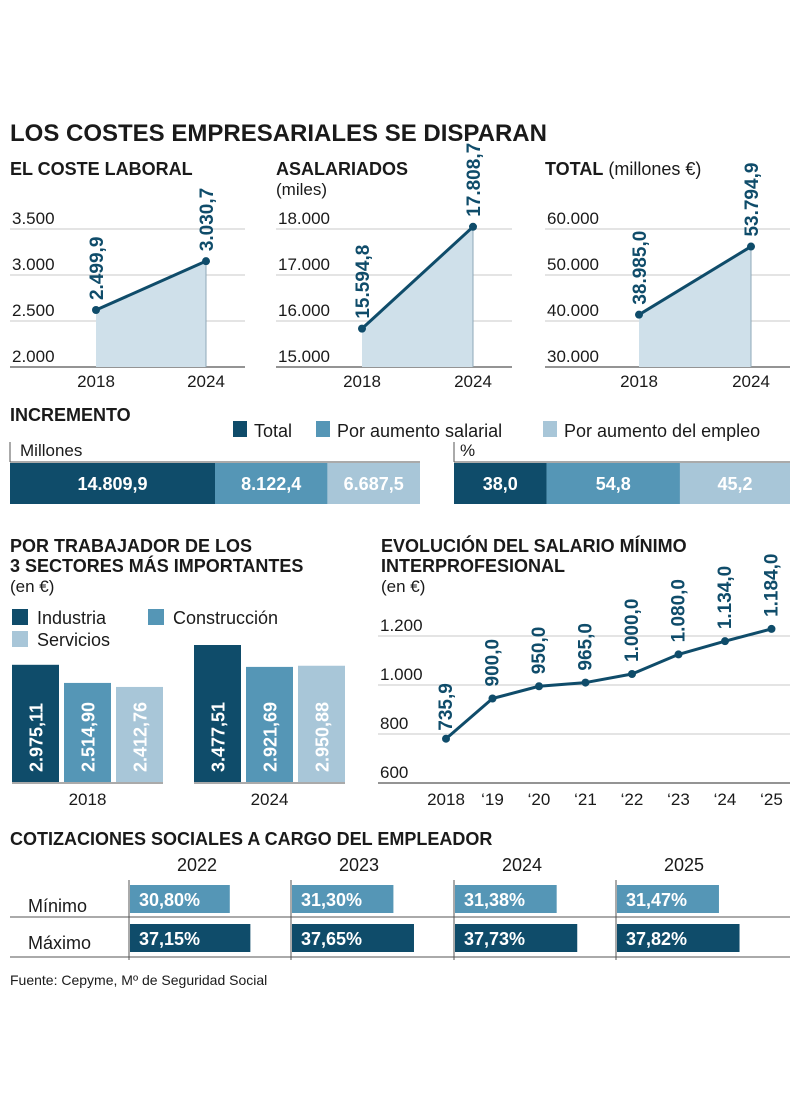 This screenshot has height=1105, width=800. I want to click on x-tick-label: ‘20, so click(539, 799).